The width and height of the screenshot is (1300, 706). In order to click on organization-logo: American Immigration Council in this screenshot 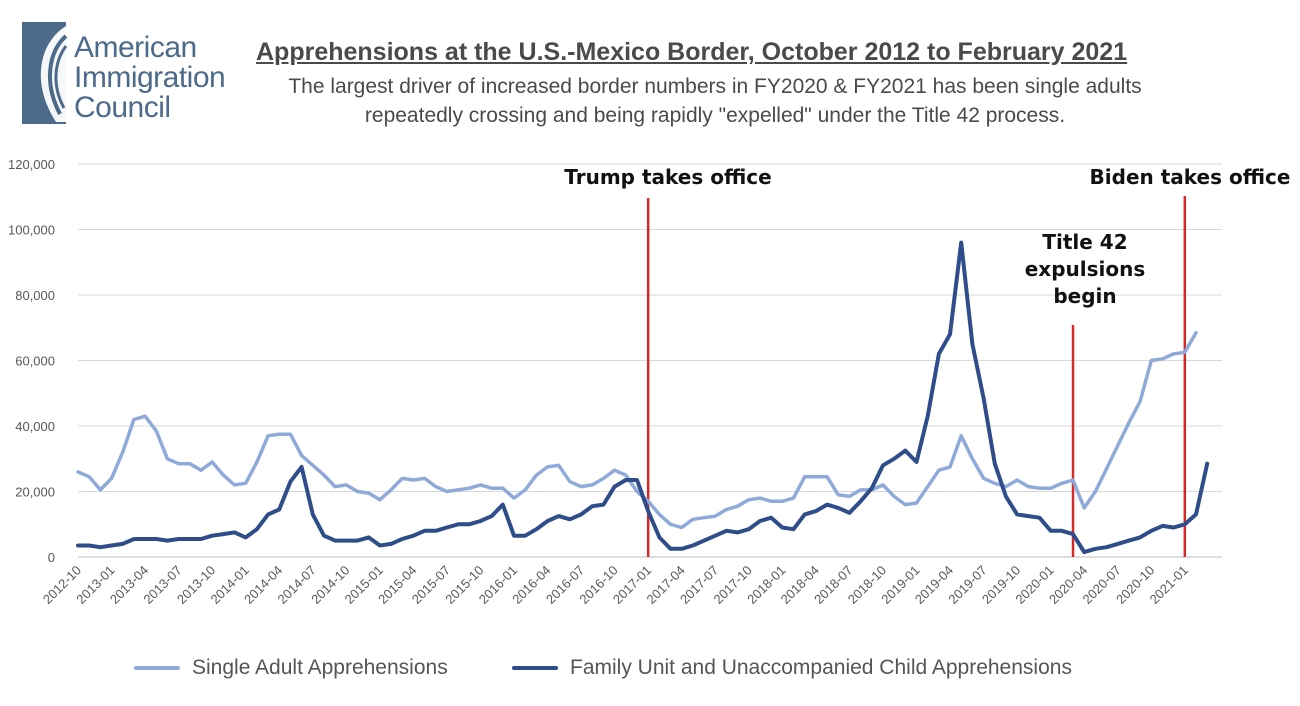, I will do `click(127, 74)`.